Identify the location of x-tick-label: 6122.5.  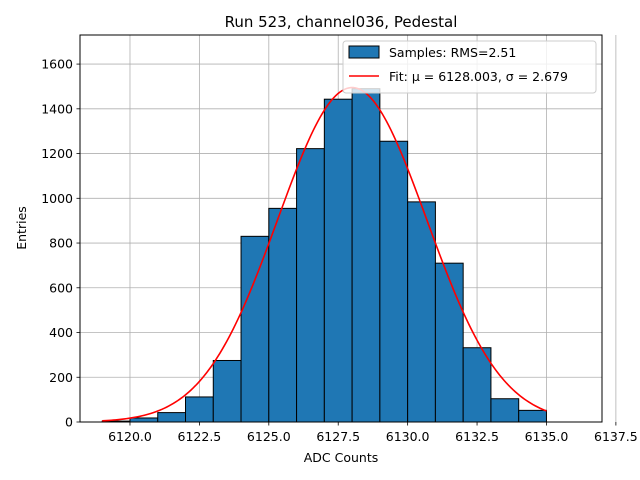
(200, 436).